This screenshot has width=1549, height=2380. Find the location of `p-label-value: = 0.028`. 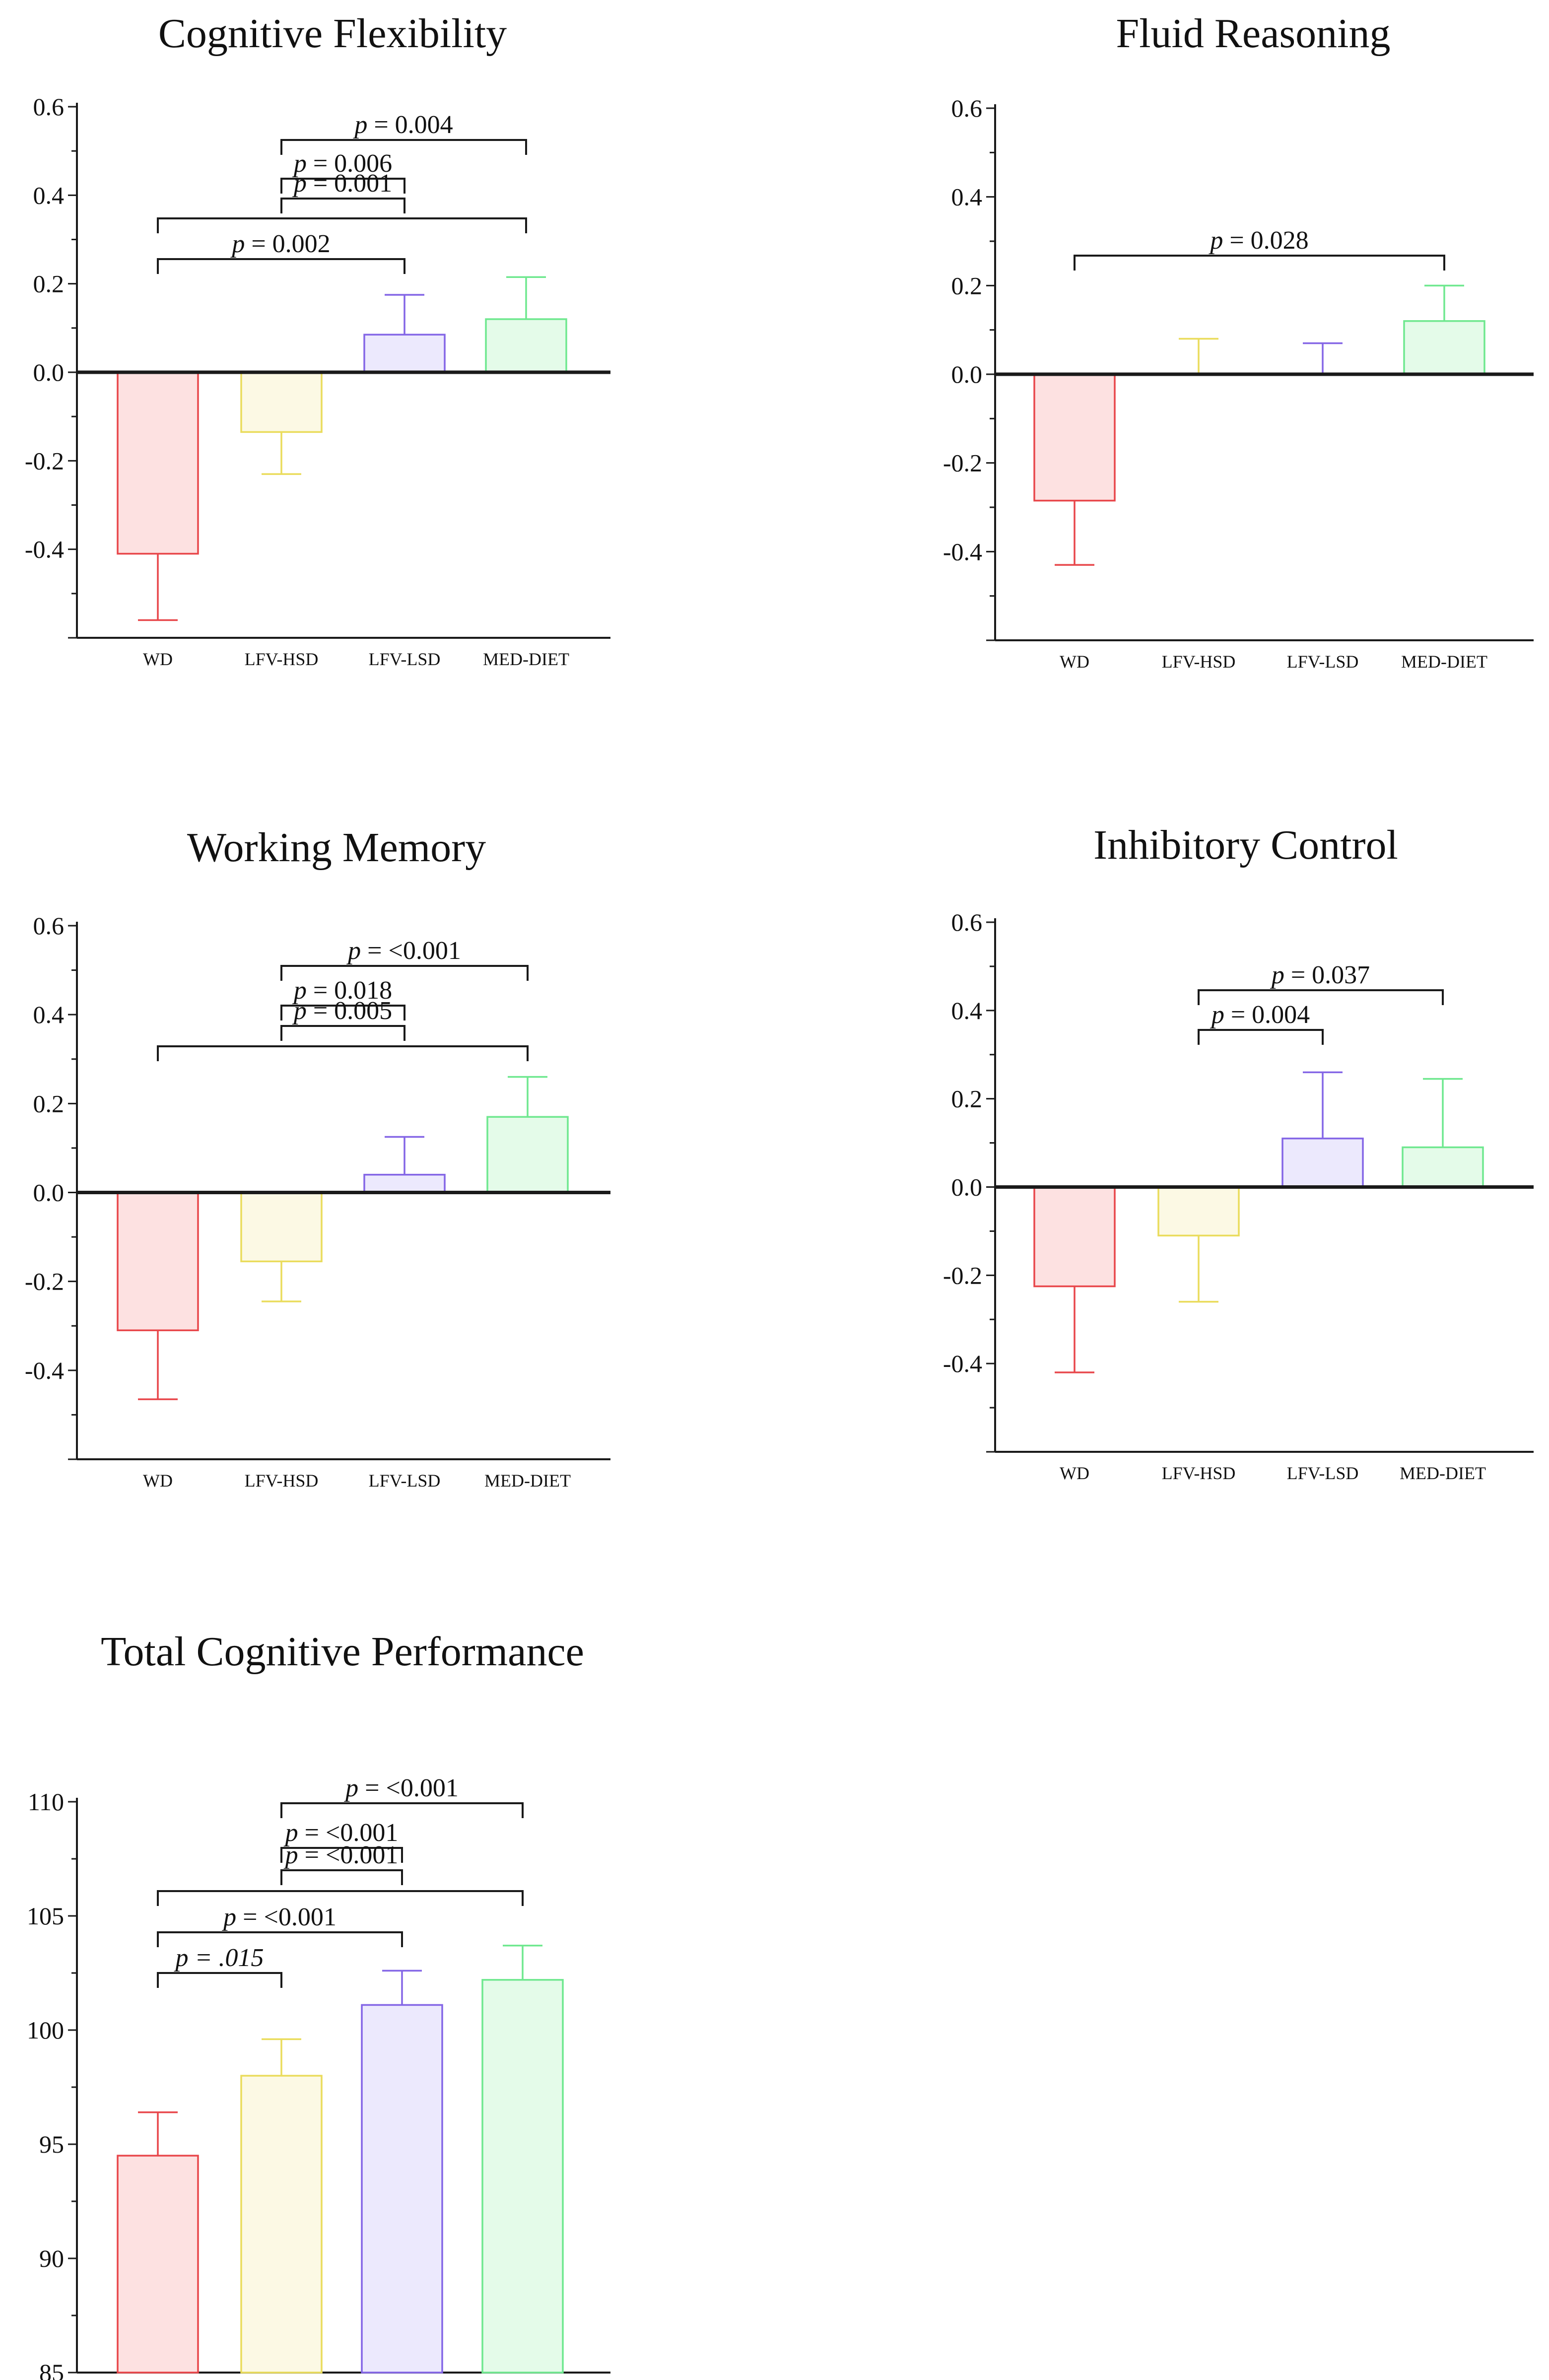

p-label-value: = 0.028 is located at coordinates (1265, 240).